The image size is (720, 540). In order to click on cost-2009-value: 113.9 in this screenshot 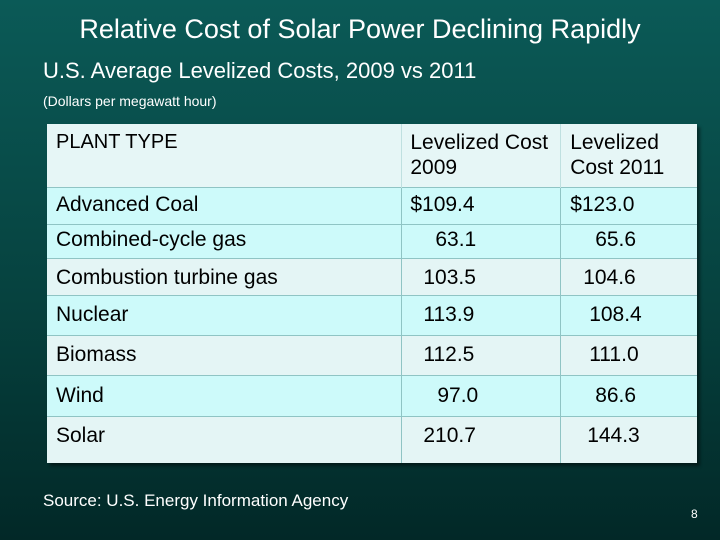, I will do `click(449, 314)`.